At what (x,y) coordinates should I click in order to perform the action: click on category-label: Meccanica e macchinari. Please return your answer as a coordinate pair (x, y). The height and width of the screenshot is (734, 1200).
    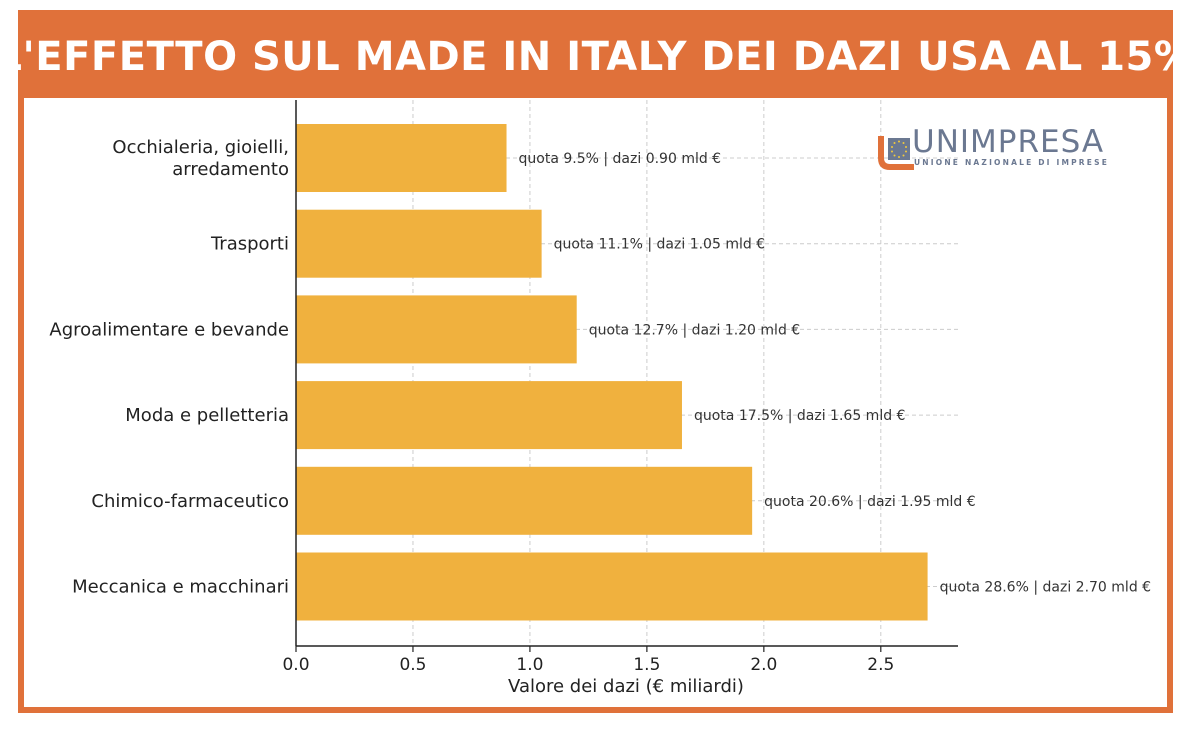
    Looking at the image, I should click on (180, 587).